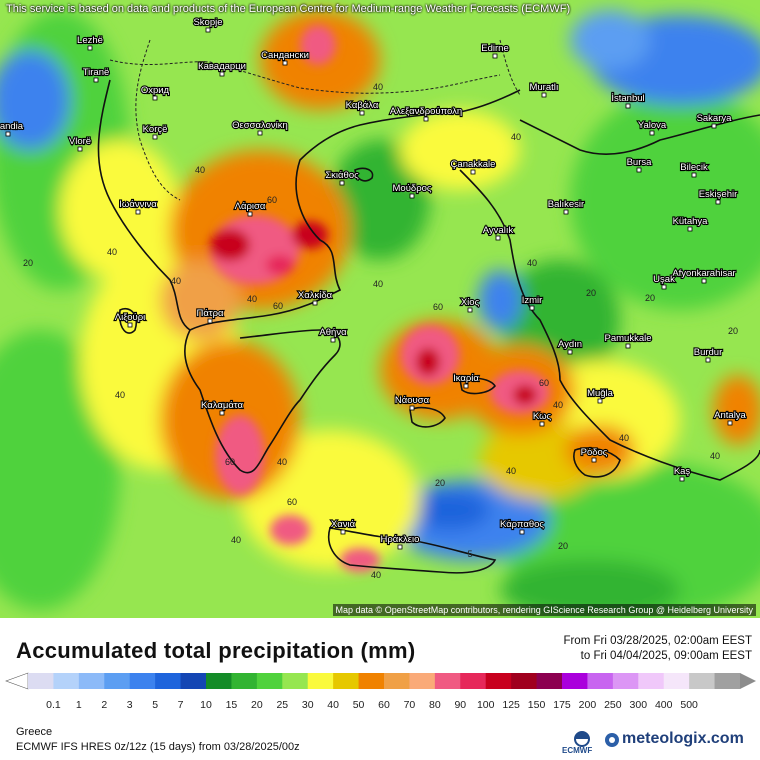  I want to click on city-marker: Кавадарци, so click(222, 68).